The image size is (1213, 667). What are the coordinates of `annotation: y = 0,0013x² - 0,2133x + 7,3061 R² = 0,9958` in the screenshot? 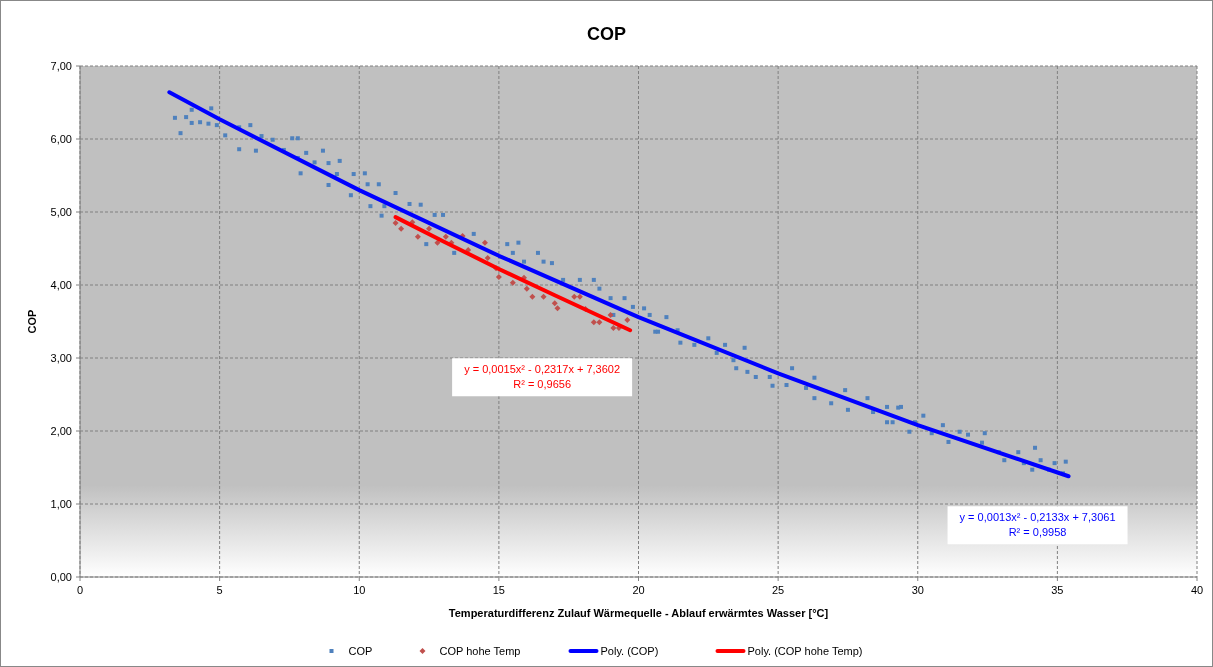 It's located at (1037, 525).